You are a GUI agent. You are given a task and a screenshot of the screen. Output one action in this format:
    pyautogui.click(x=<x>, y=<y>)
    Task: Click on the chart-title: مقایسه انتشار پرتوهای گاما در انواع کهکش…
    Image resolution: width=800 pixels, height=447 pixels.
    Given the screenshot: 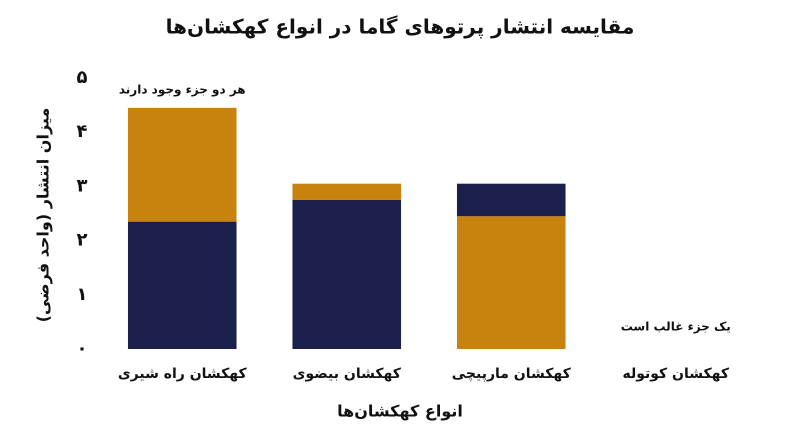 What is the action you would take?
    pyautogui.click(x=400, y=27)
    